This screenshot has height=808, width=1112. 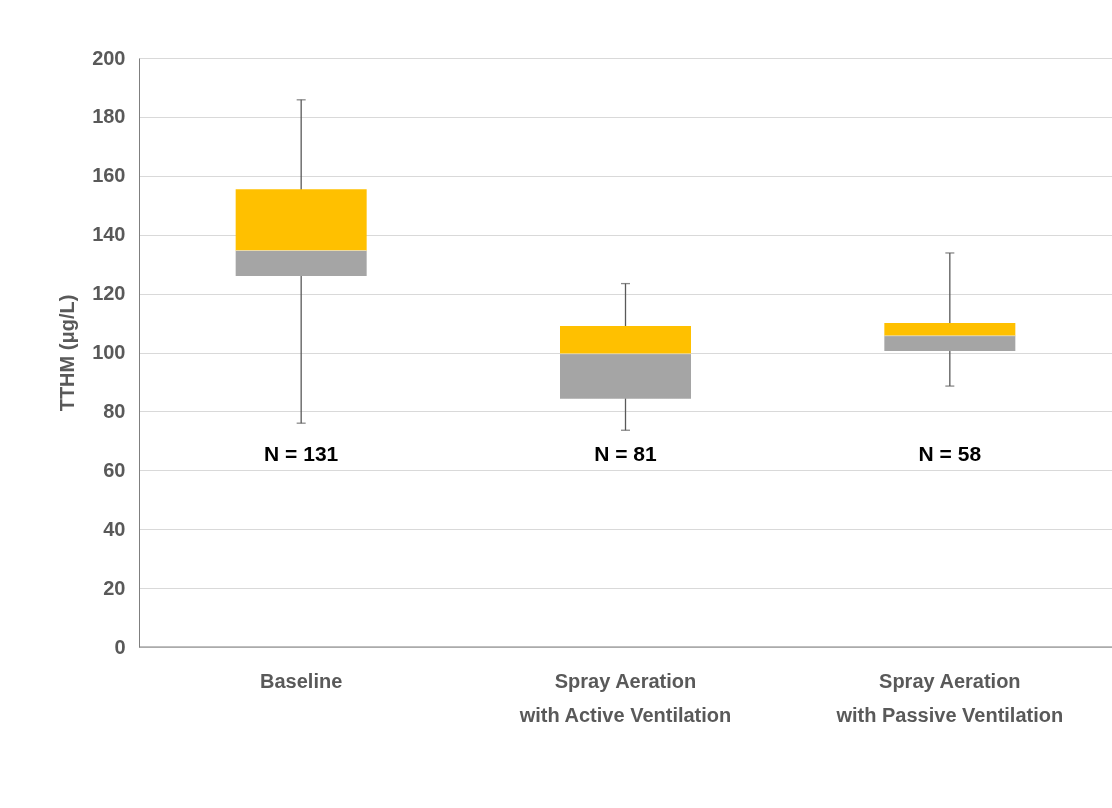 What do you see at coordinates (109, 234) in the screenshot?
I see `y-tick-label: 140` at bounding box center [109, 234].